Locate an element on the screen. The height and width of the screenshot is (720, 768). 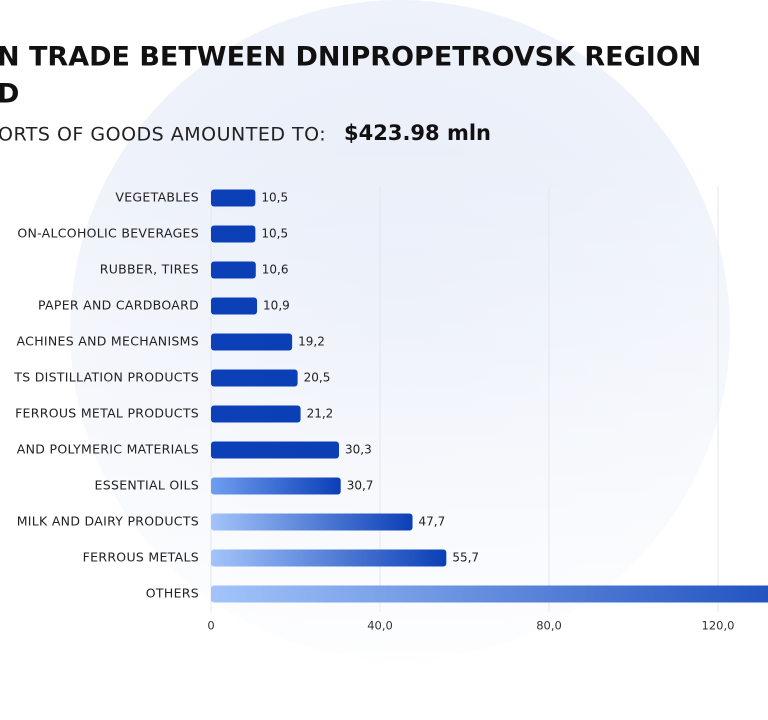
value-label: 55,7 is located at coordinates (465, 558).